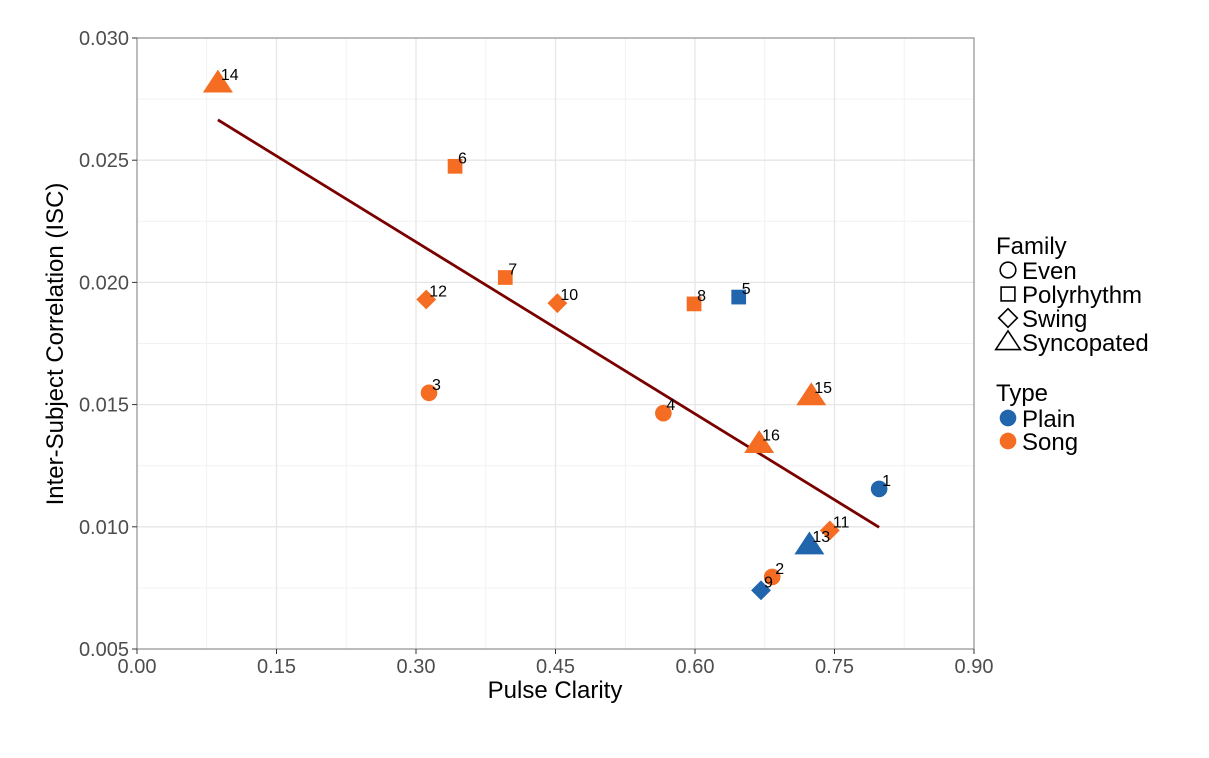  What do you see at coordinates (230, 75) in the screenshot?
I see `point-label-14: 14` at bounding box center [230, 75].